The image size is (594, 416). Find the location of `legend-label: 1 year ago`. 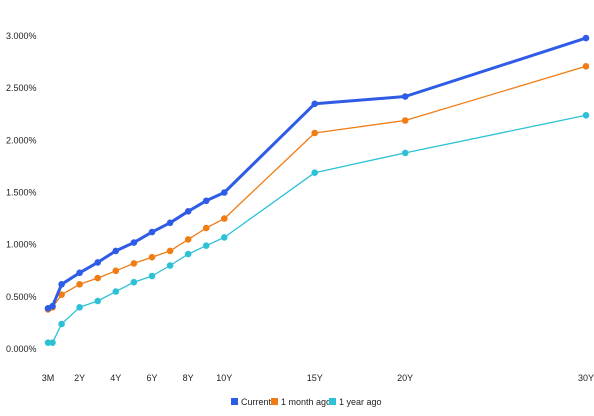

legend-label: 1 year ago is located at coordinates (360, 402).